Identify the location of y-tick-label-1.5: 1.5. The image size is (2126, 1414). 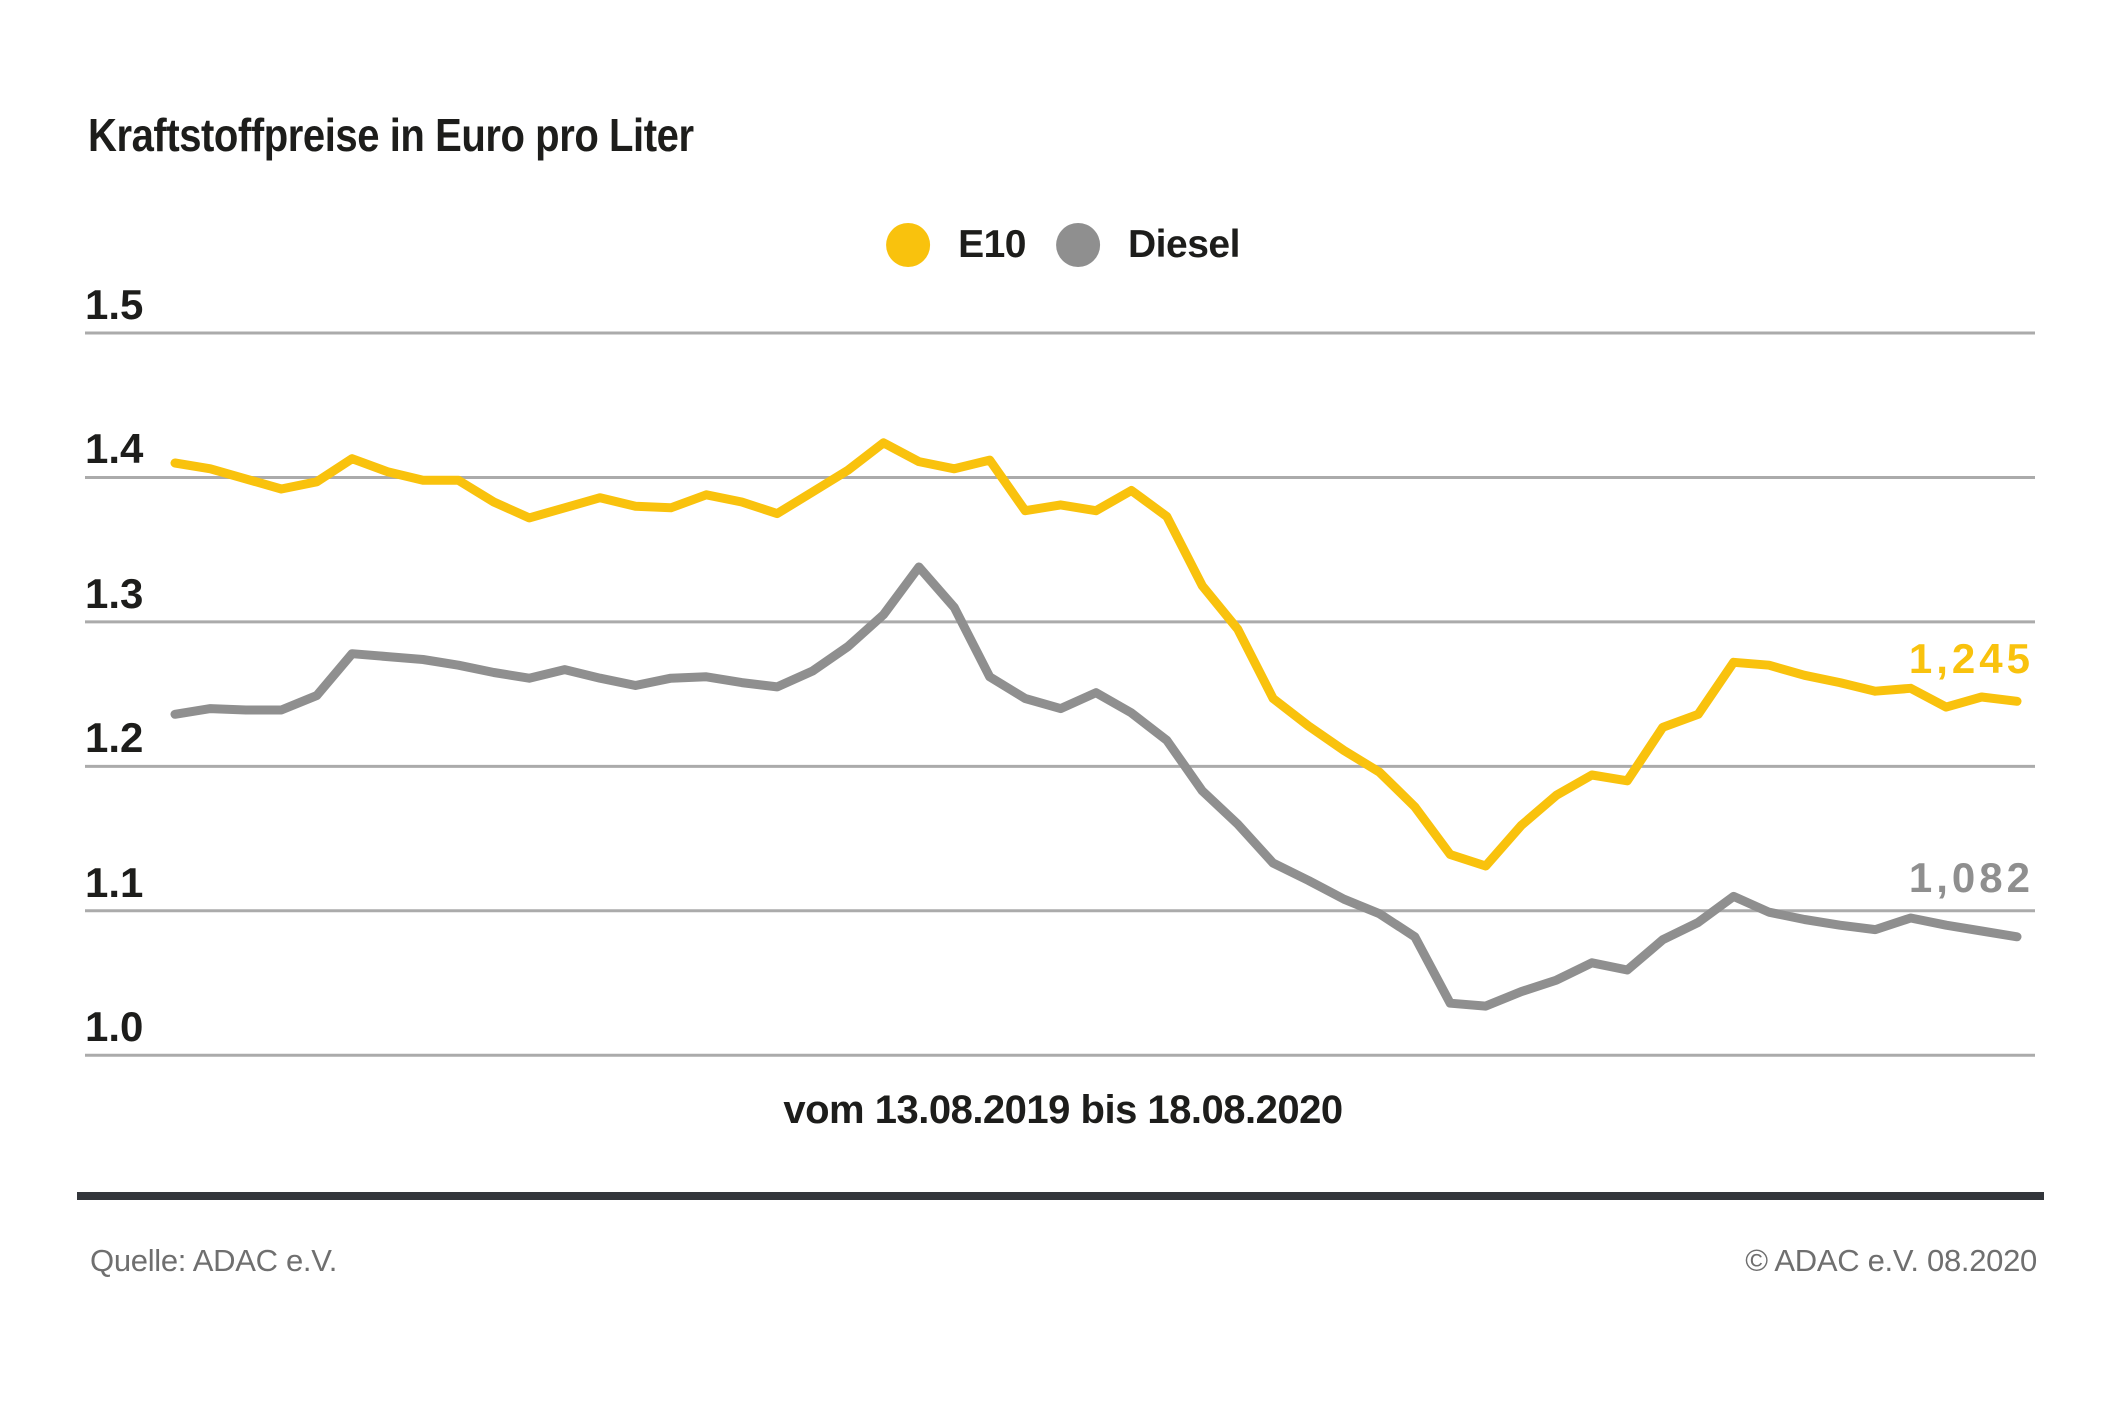
(114, 304).